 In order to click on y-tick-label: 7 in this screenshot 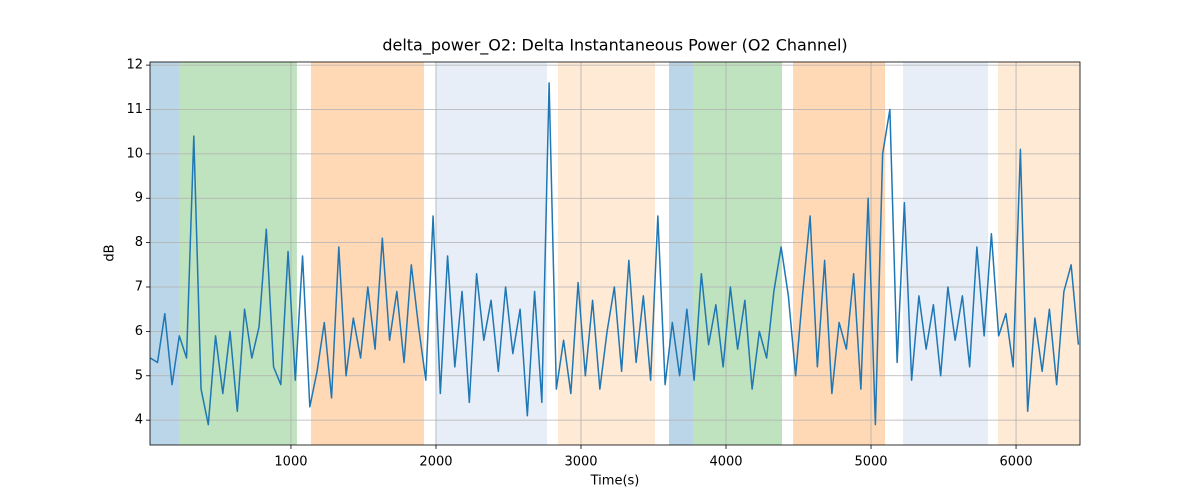, I will do `click(139, 287)`.